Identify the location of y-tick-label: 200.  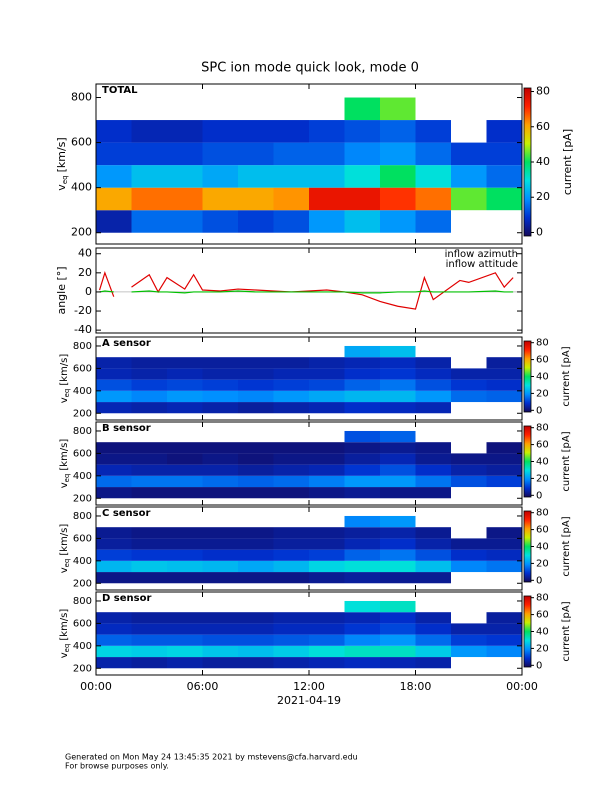
(81, 232).